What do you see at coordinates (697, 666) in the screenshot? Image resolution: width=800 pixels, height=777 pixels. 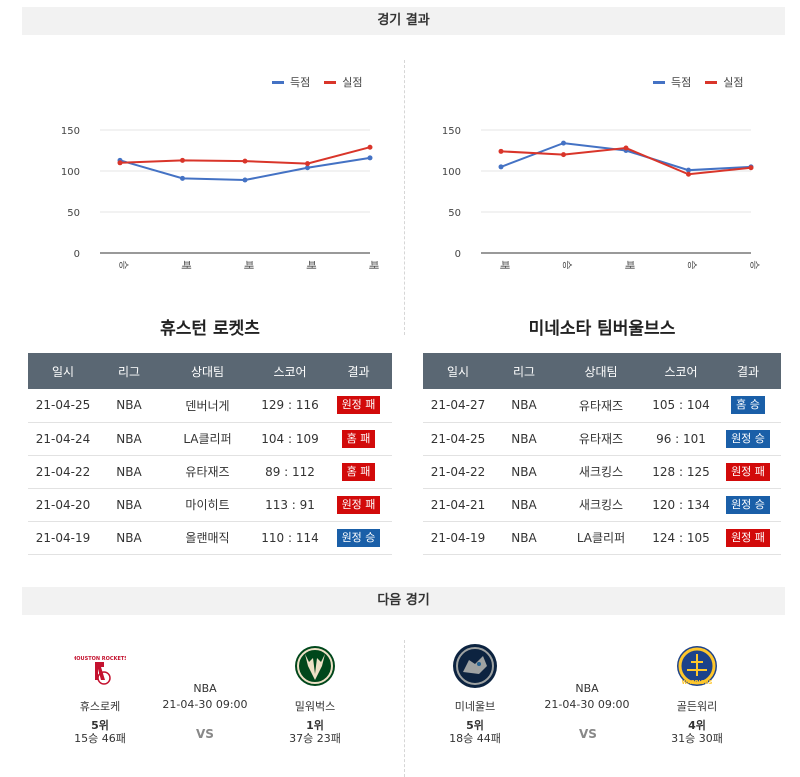 I see `golden-state-warriors-logo: WARRIORS` at bounding box center [697, 666].